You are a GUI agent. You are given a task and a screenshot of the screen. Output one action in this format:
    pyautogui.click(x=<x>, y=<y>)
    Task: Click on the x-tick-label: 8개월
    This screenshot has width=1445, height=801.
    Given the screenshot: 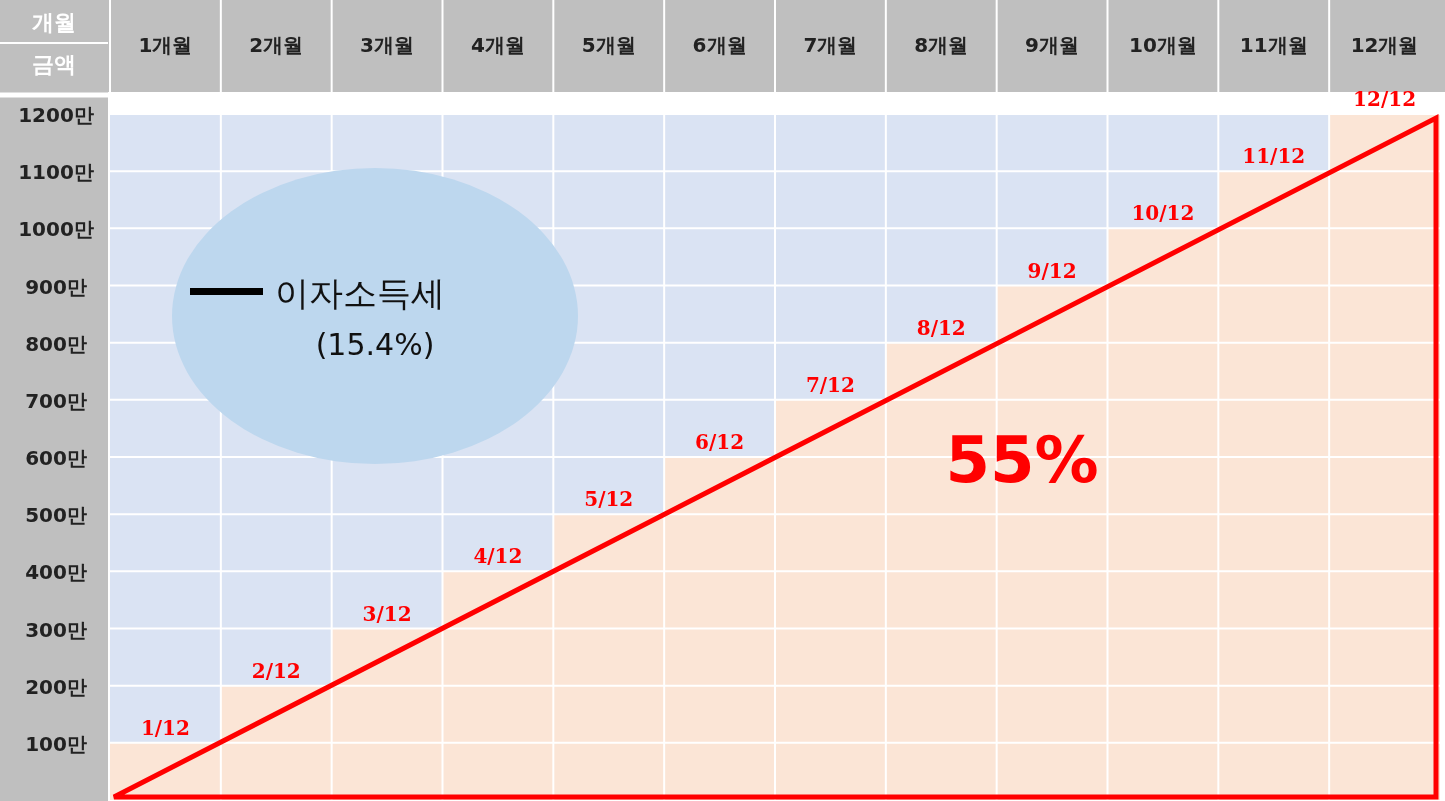 What is the action you would take?
    pyautogui.click(x=941, y=45)
    